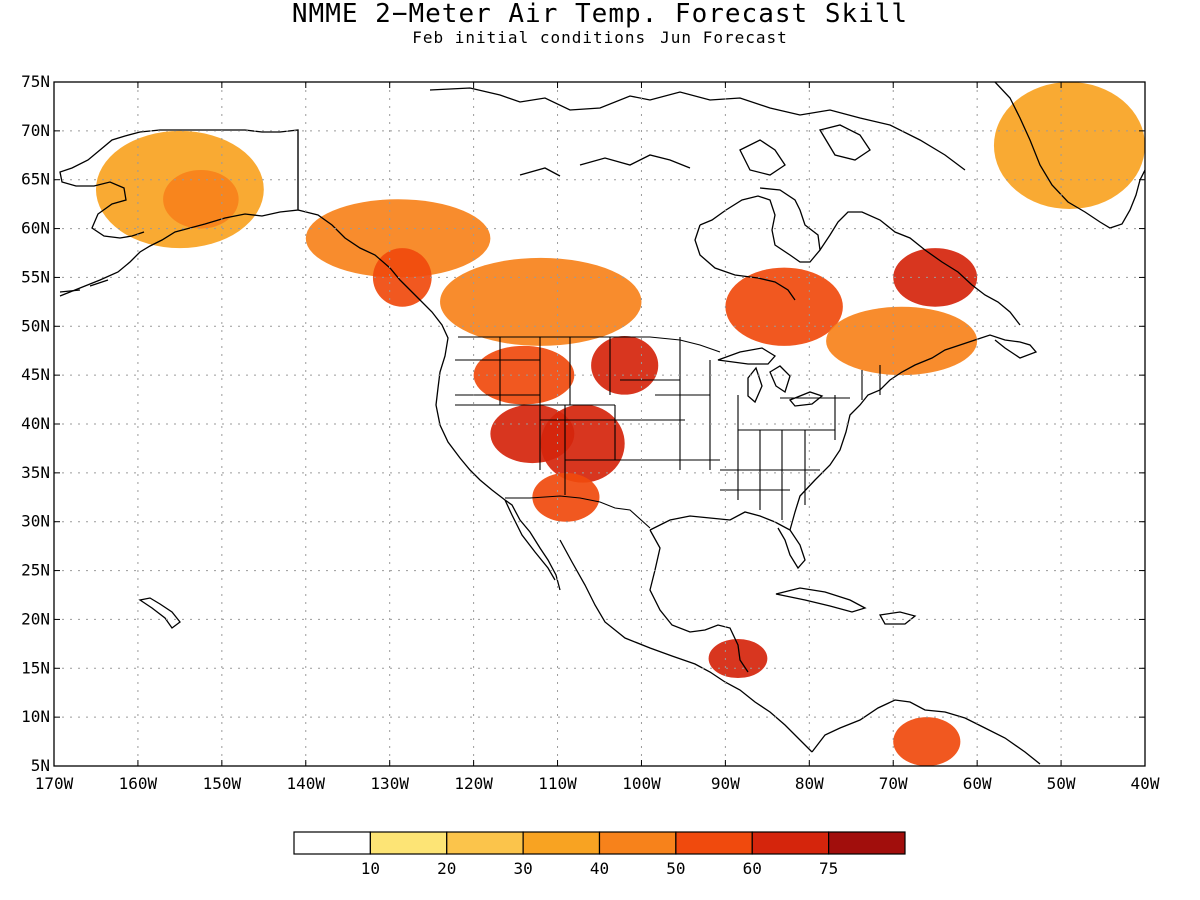 The width and height of the screenshot is (1200, 900). What do you see at coordinates (138, 783) in the screenshot?
I see `lon-label: 160W` at bounding box center [138, 783].